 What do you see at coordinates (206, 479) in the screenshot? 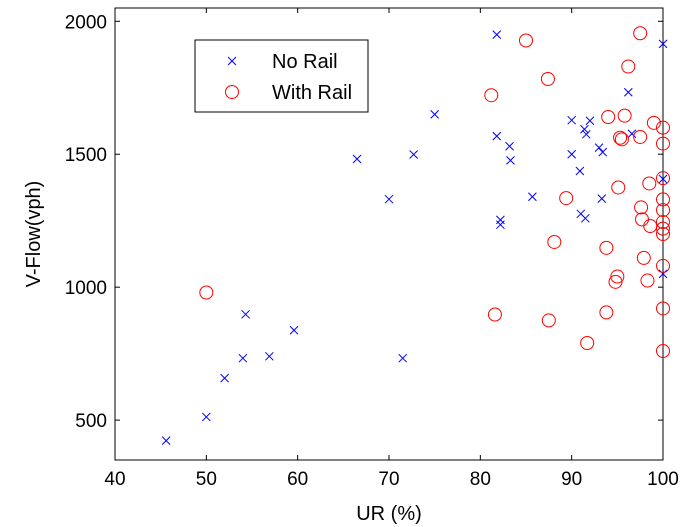
I see `x-tick-label: 50` at bounding box center [206, 479].